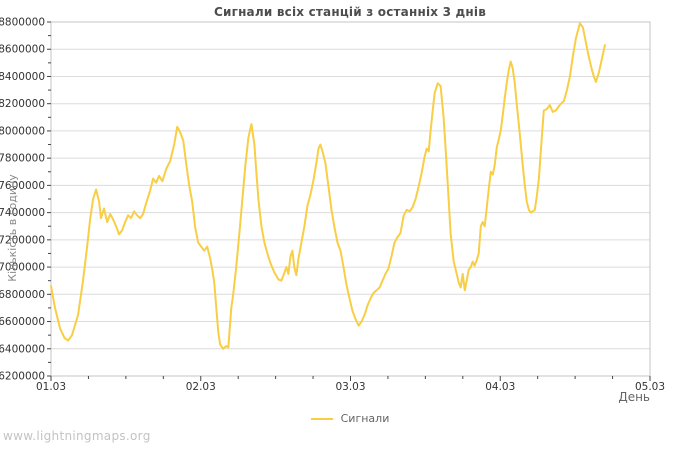  Describe the element at coordinates (51, 387) in the screenshot. I see `x-tick-label: 01.03` at that location.